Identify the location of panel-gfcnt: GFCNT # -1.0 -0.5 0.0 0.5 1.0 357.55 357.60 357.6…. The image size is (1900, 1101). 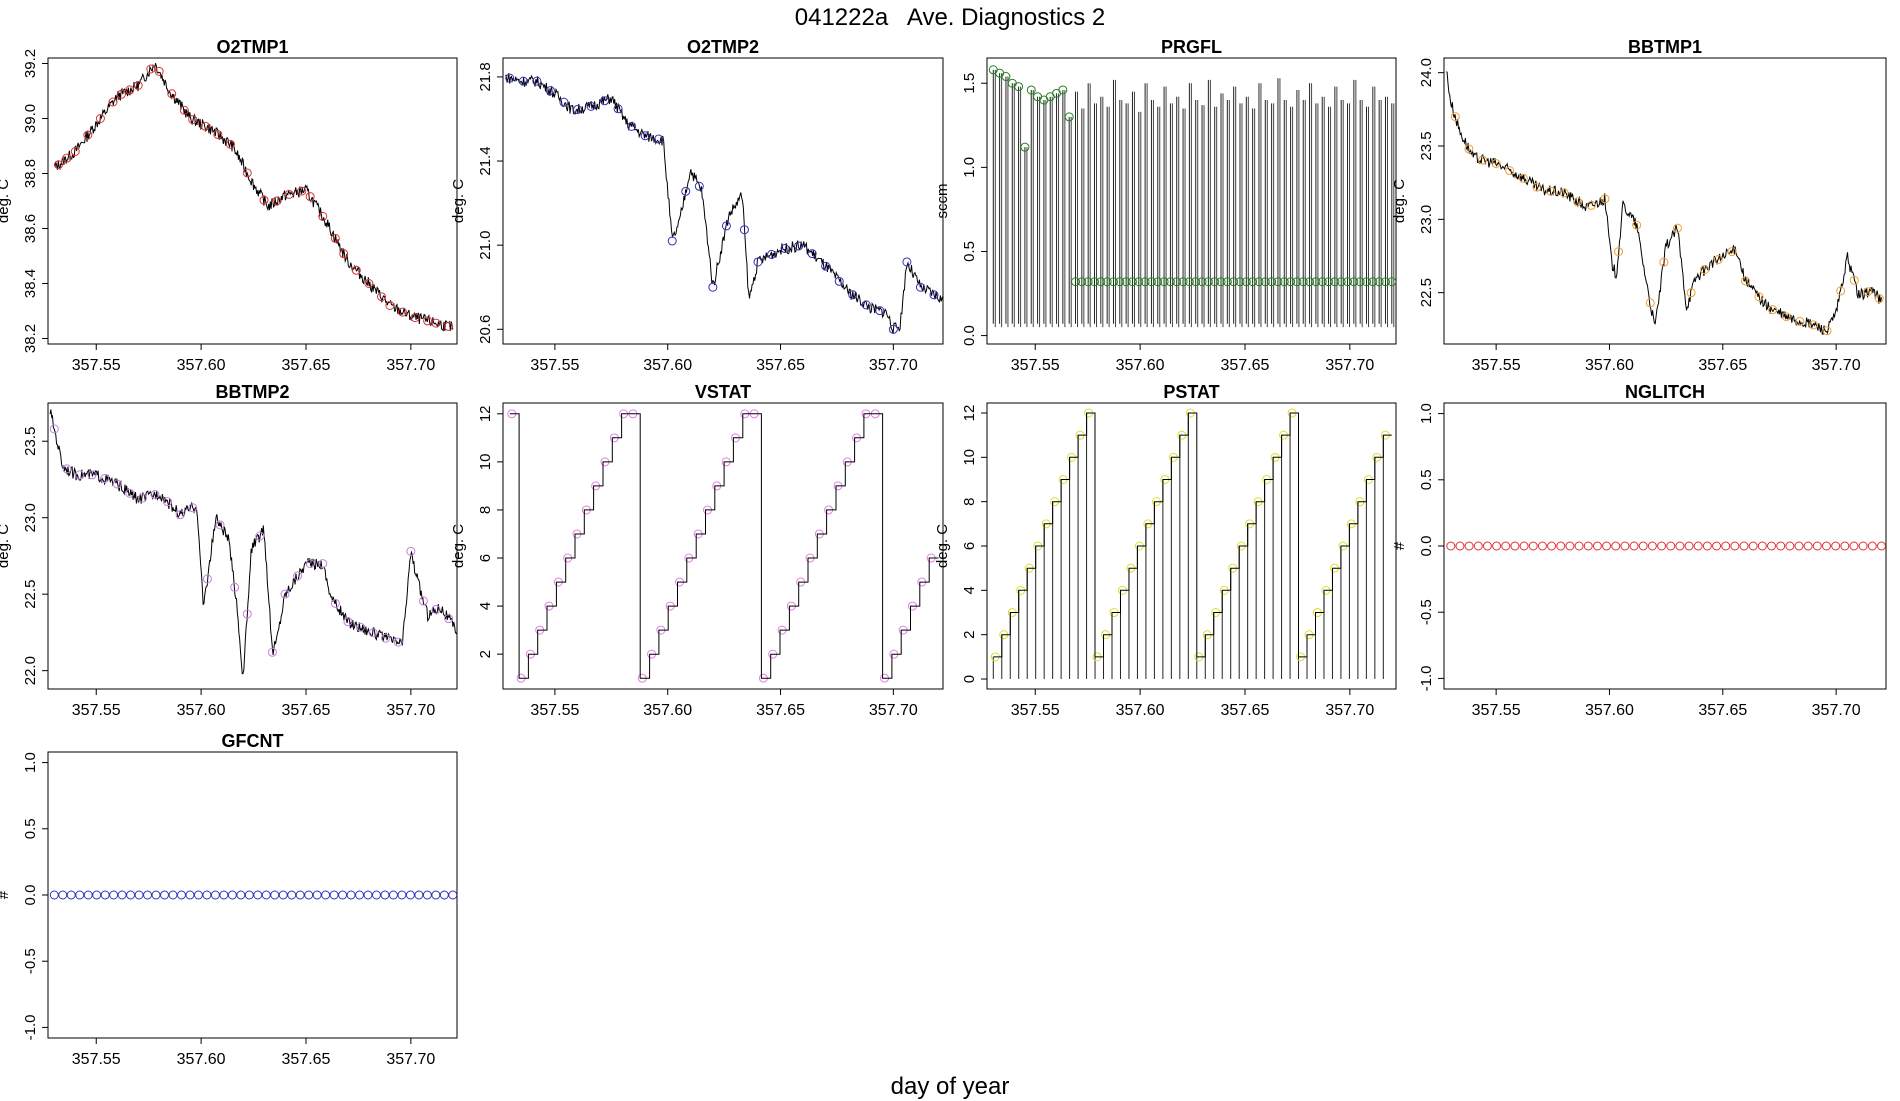
(229, 899).